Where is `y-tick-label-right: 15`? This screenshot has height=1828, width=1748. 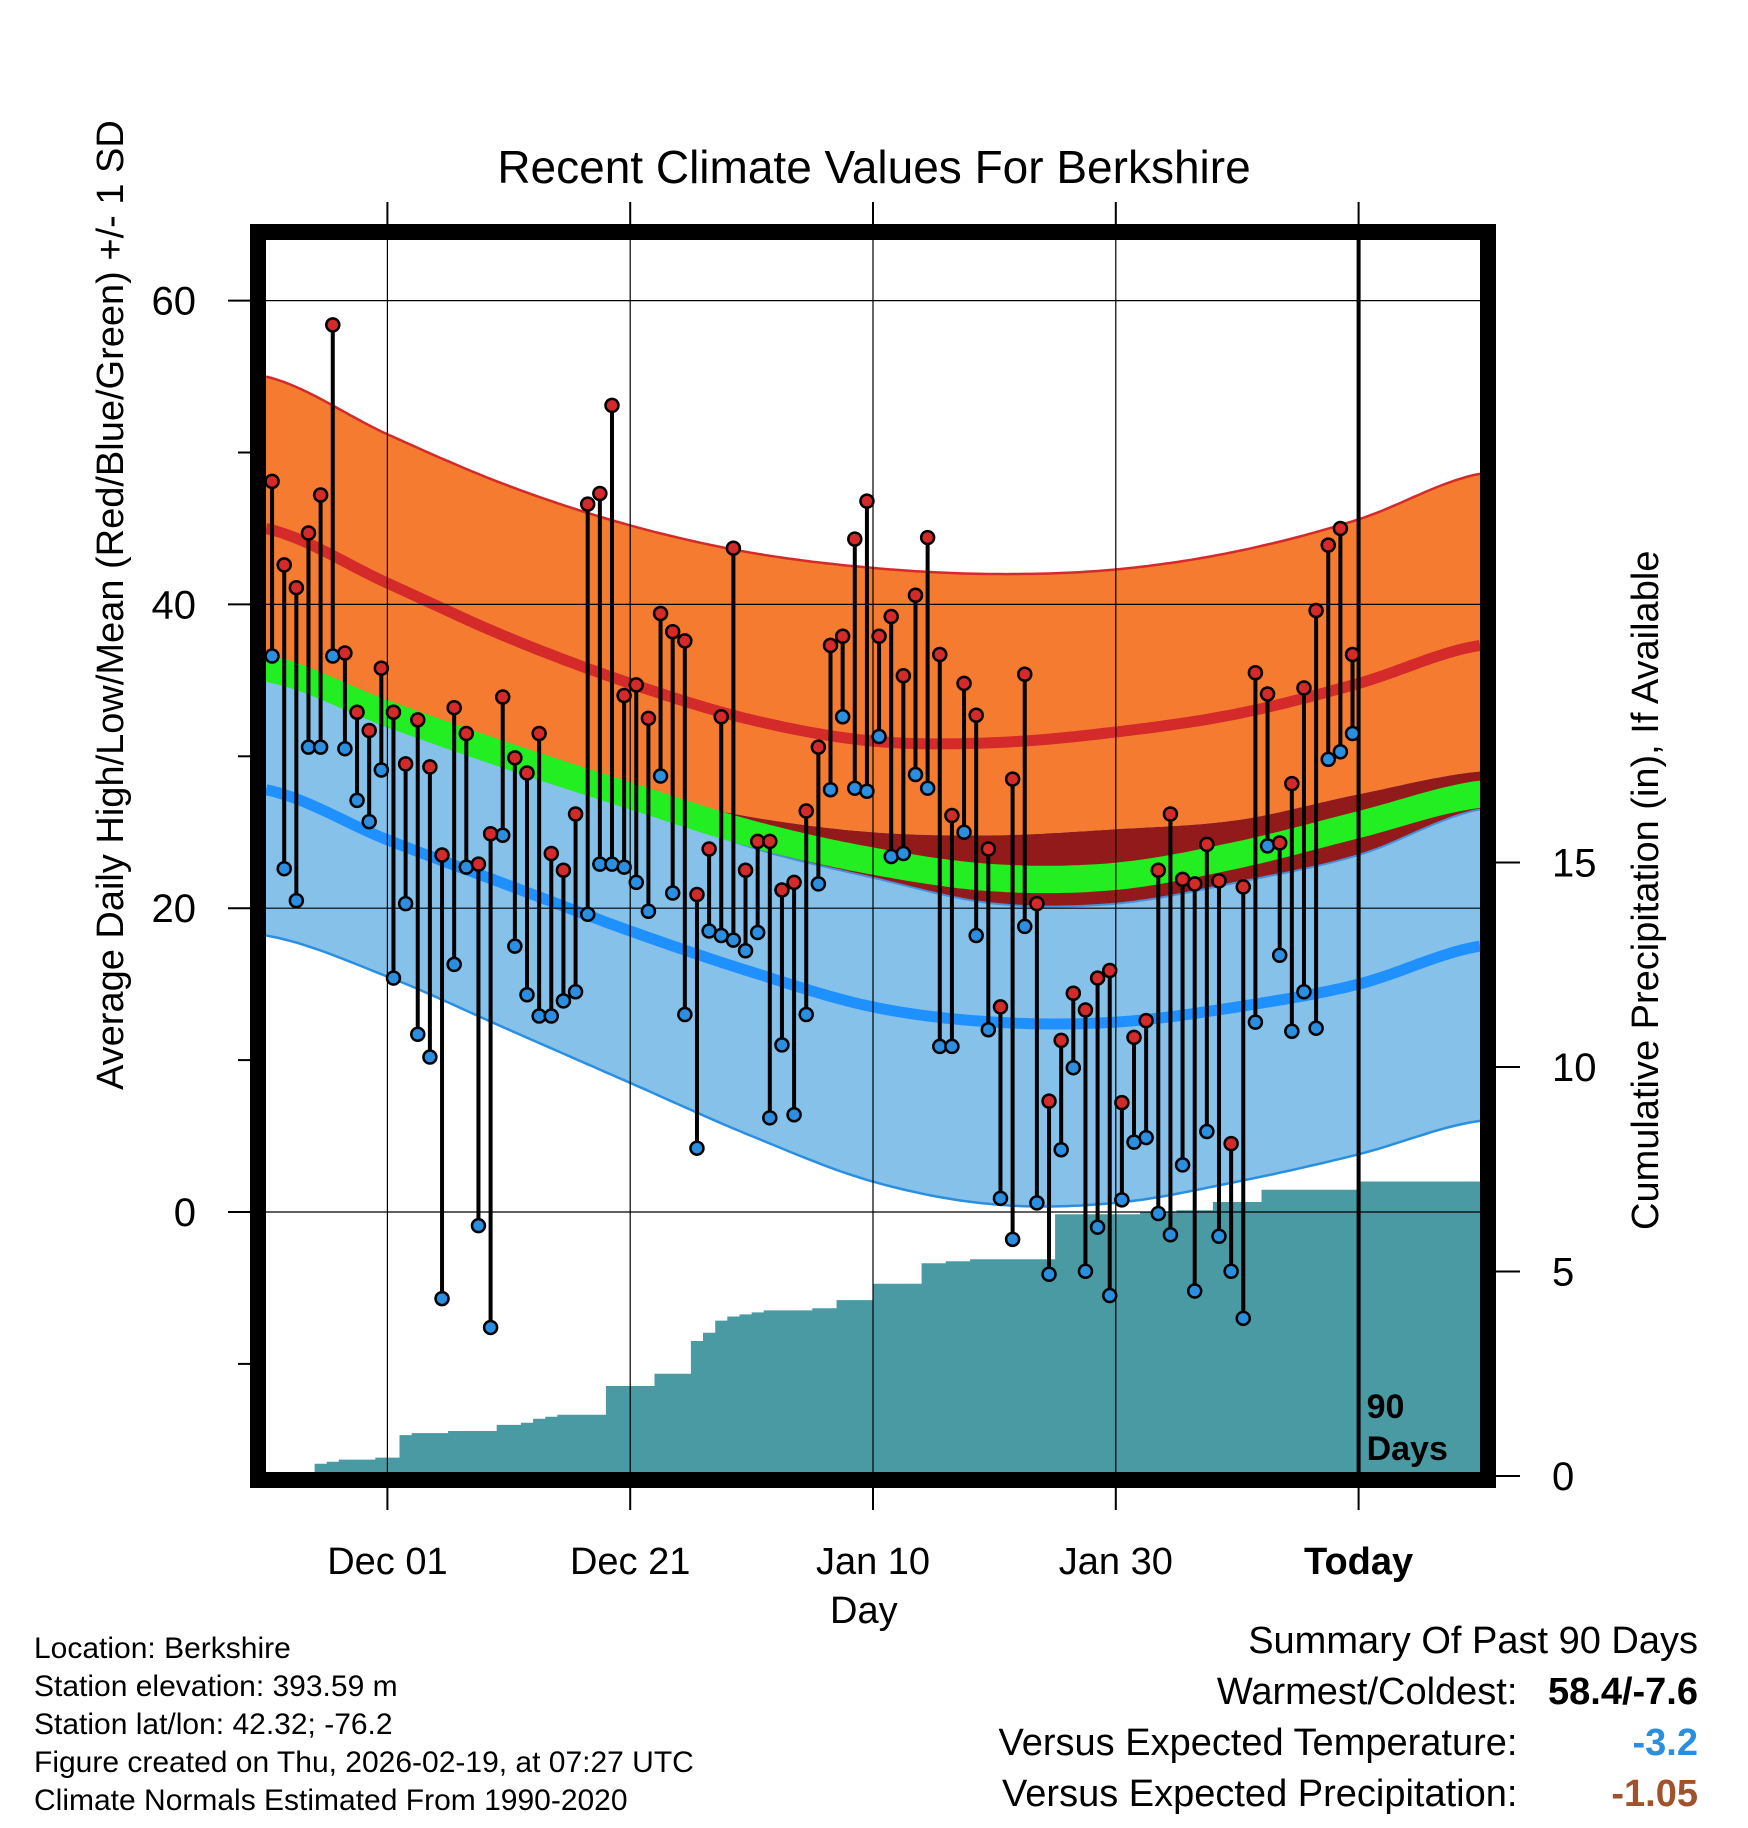
y-tick-label-right: 15 is located at coordinates (1574, 864).